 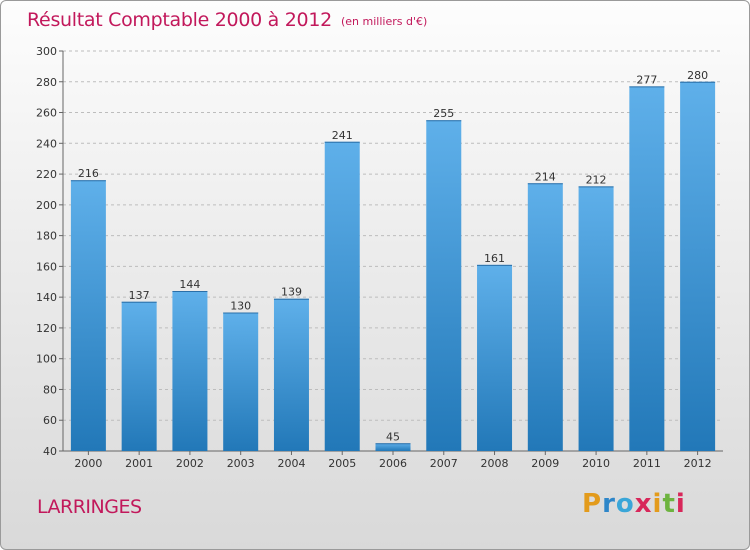 I want to click on proxiti-logo: Proxiti, so click(x=634, y=504).